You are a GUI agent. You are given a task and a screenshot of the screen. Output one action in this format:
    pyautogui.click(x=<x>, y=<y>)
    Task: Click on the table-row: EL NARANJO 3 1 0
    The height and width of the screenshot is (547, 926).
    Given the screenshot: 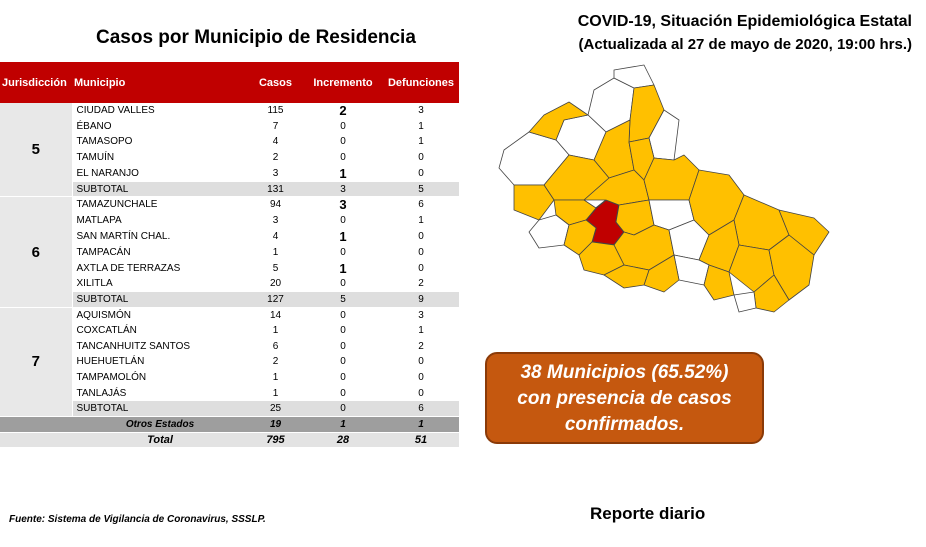 What is the action you would take?
    pyautogui.click(x=229, y=173)
    